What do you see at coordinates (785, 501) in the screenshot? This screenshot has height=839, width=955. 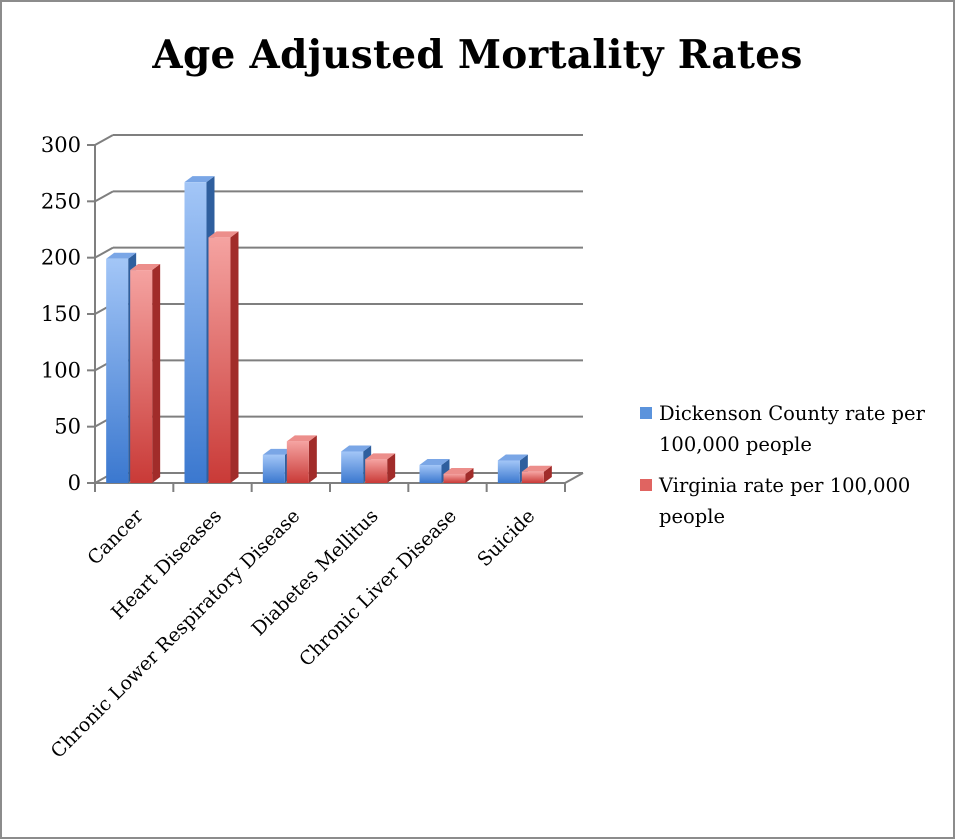 I see `legend-label-virginia: Virginia rate per 100,000 people` at bounding box center [785, 501].